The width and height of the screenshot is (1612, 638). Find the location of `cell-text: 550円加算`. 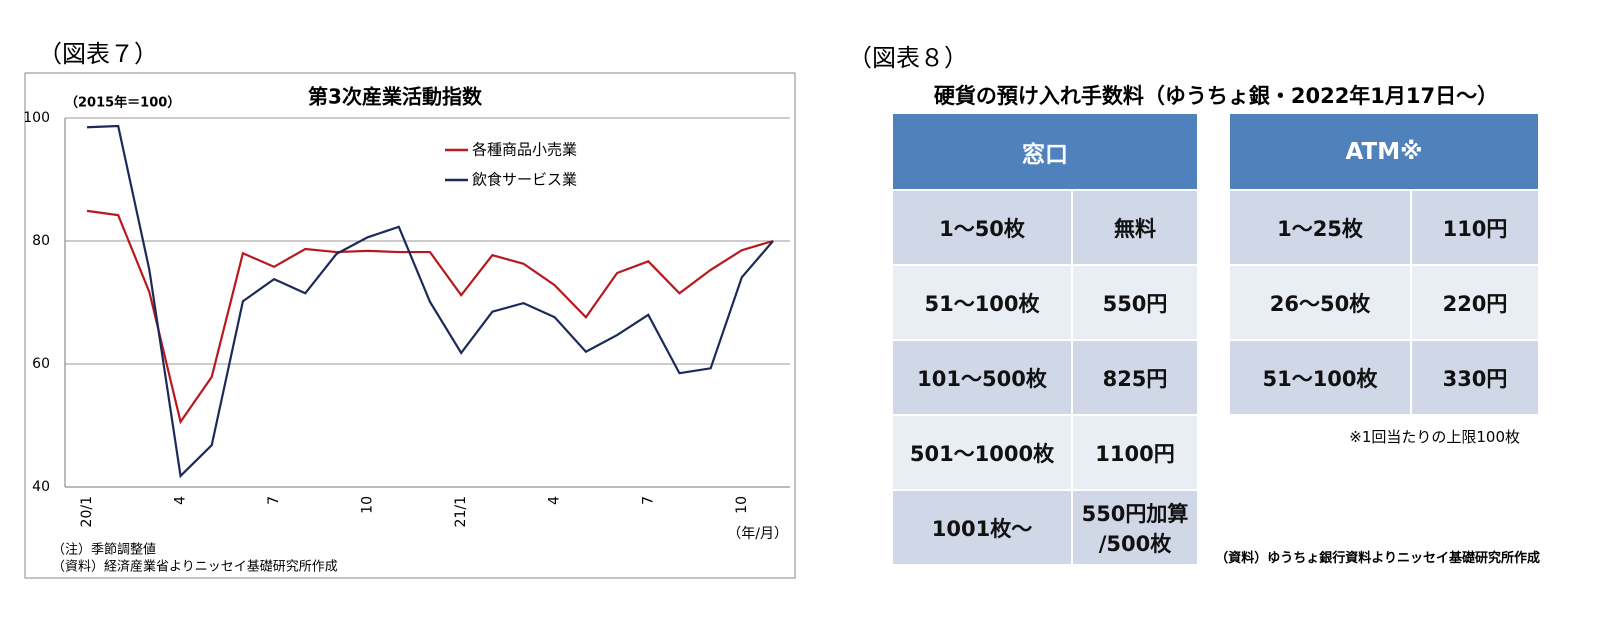

cell-text: 550円加算 is located at coordinates (1135, 513).